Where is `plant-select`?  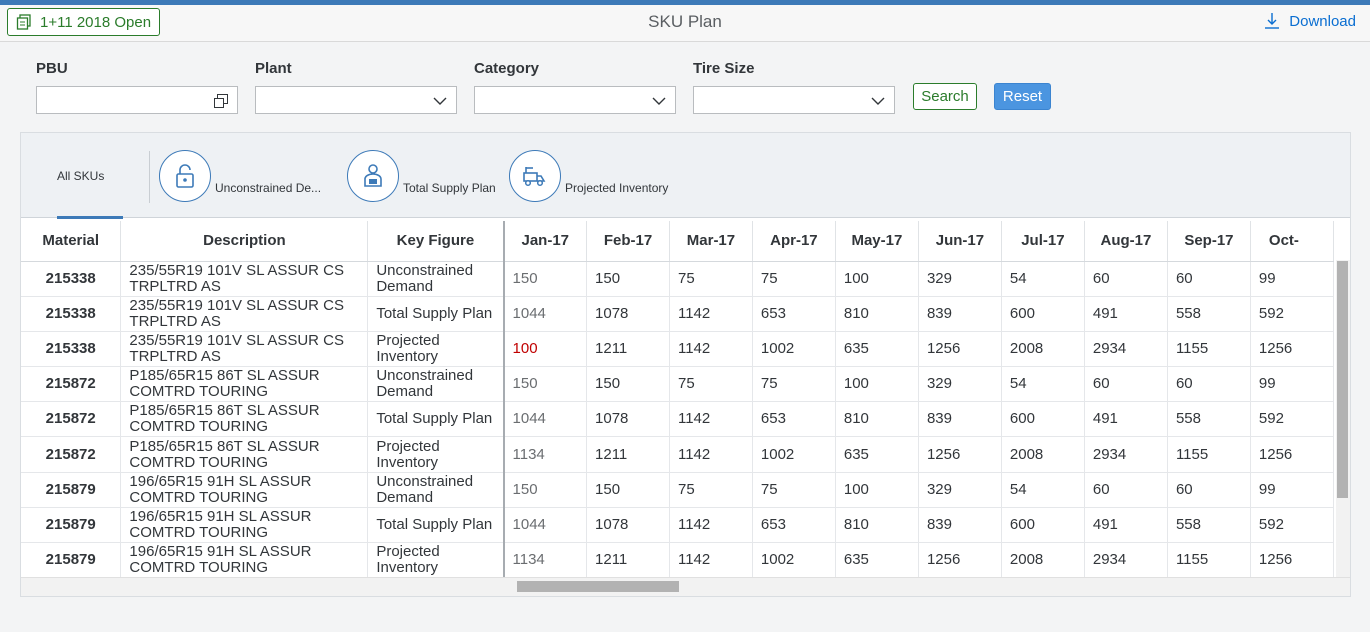
plant-select is located at coordinates (356, 100).